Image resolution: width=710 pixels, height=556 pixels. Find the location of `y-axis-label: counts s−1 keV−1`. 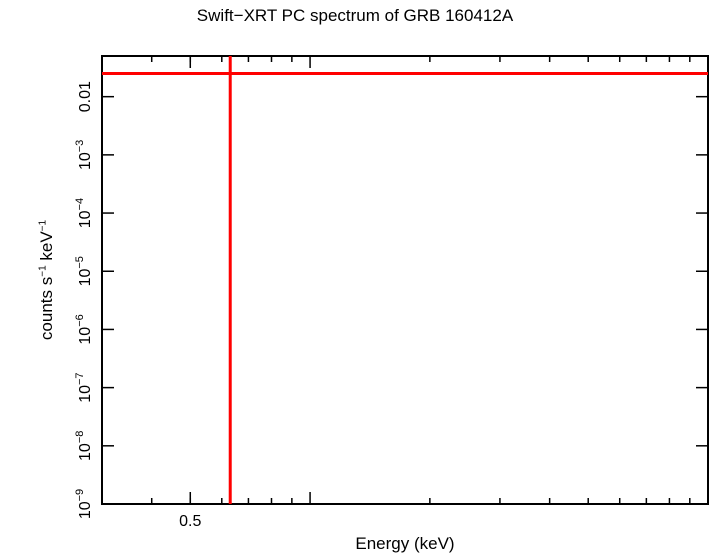

y-axis-label: counts s−1 keV−1 is located at coordinates (46, 280).